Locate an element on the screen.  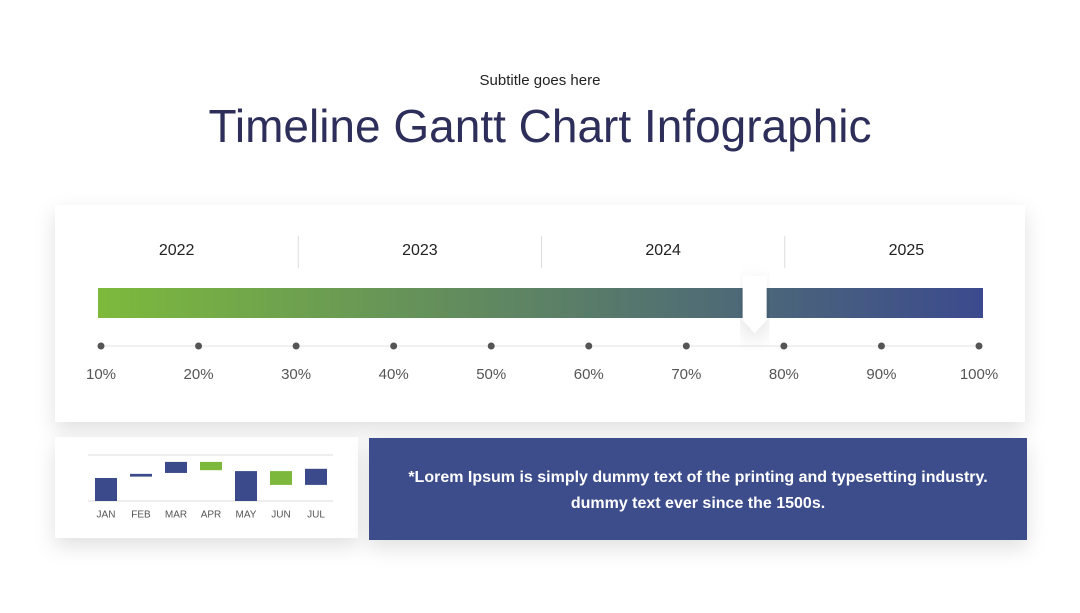
note-line: dummy text ever since the 1500s. is located at coordinates (698, 503).